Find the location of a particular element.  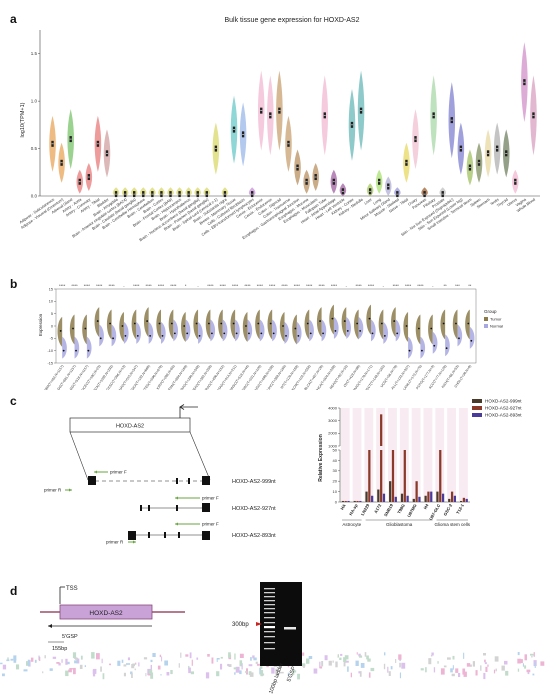

primer-r-arrow-icon is located at coordinates (70, 490).